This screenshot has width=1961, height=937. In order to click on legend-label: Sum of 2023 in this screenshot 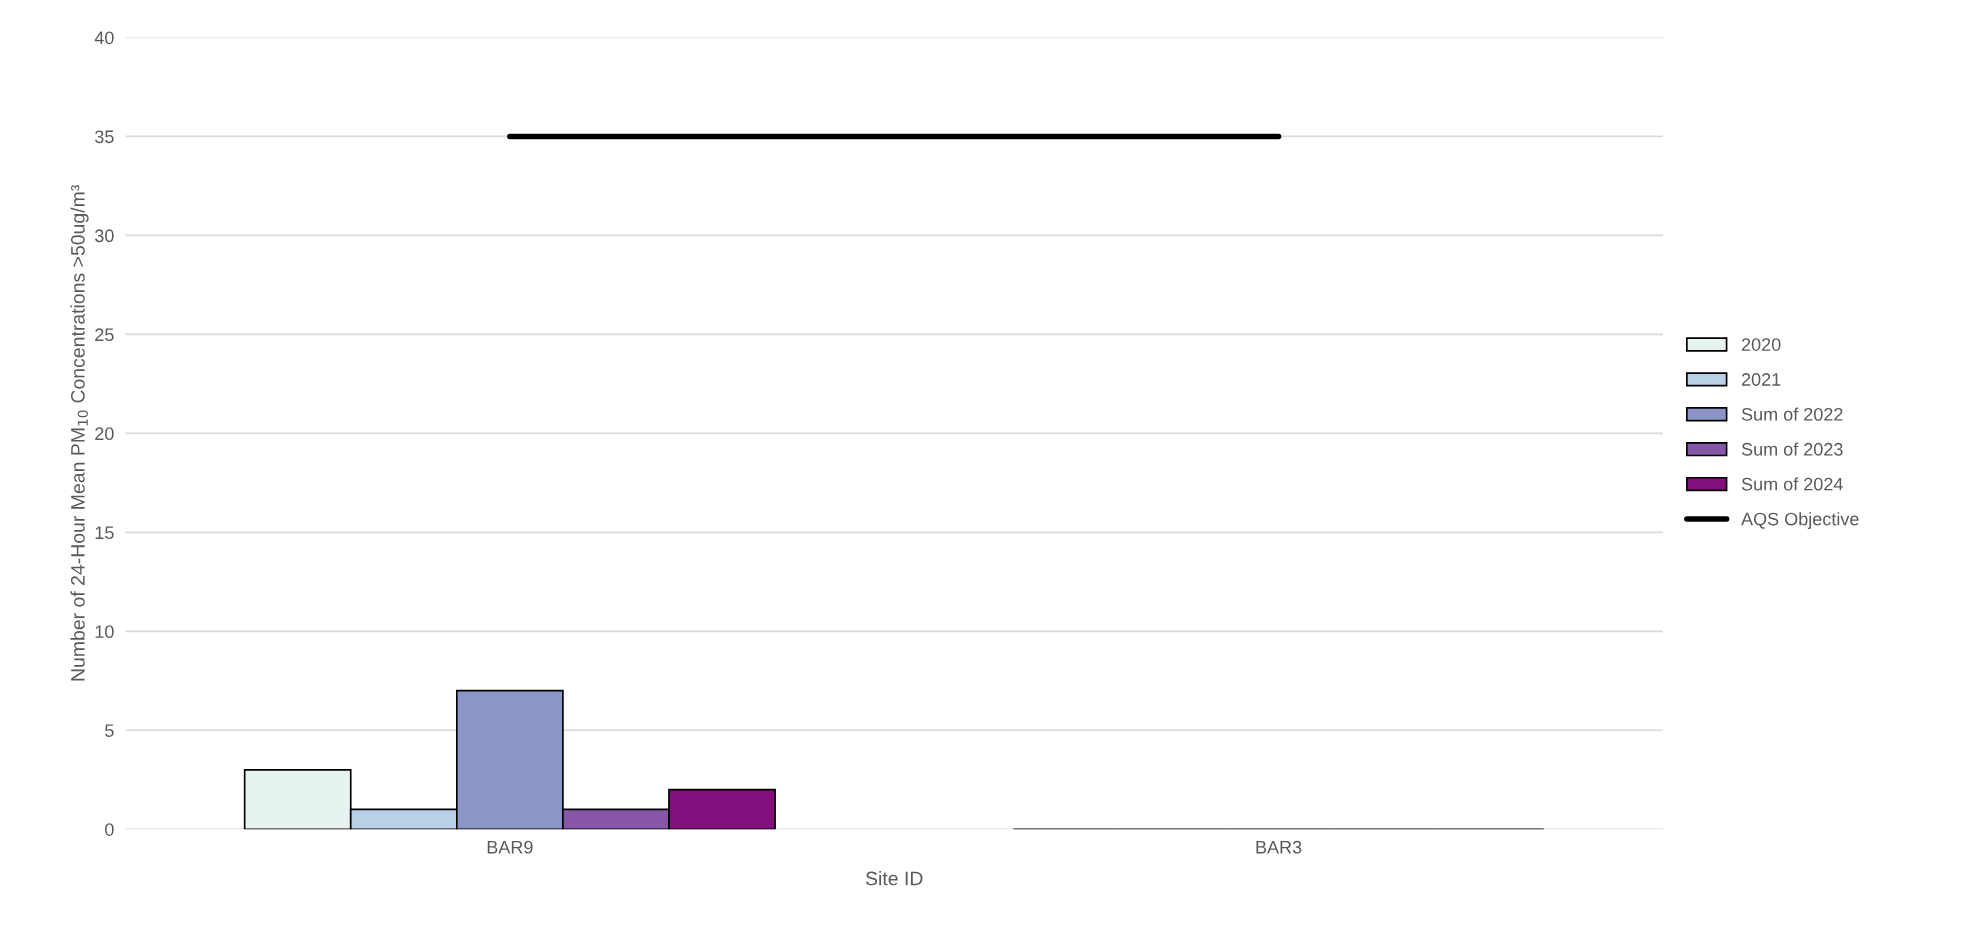, I will do `click(1792, 449)`.